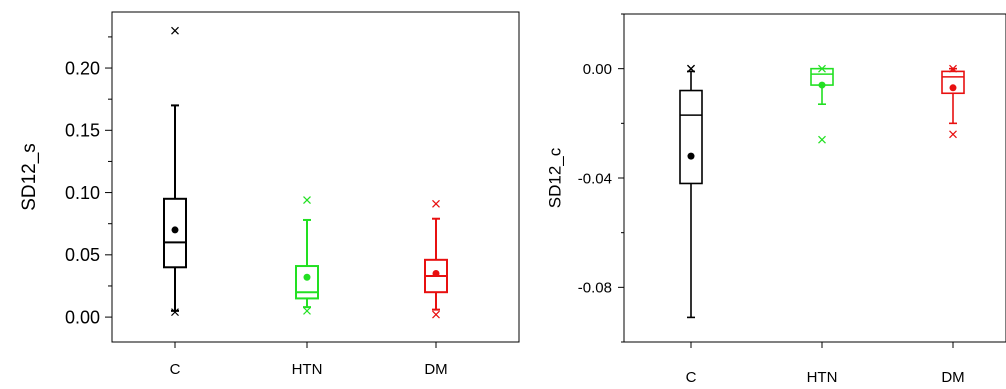 The image size is (1006, 389). What do you see at coordinates (554, 177) in the screenshot?
I see `y-axis-label: SD12_c` at bounding box center [554, 177].